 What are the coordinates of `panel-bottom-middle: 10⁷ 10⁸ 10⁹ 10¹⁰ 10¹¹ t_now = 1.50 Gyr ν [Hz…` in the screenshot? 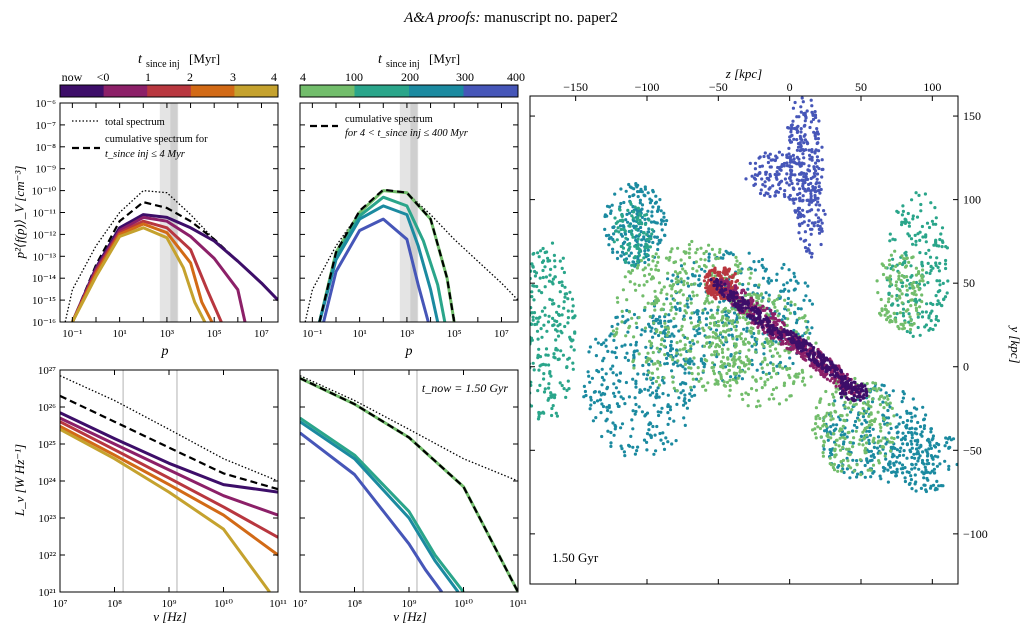 It's located at (410, 496).